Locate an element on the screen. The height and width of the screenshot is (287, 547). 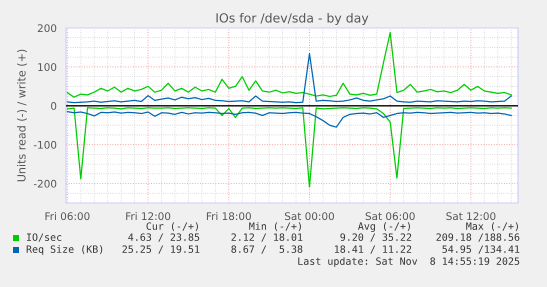
text: 9.20 / 35.22 is located at coordinates (376, 237).